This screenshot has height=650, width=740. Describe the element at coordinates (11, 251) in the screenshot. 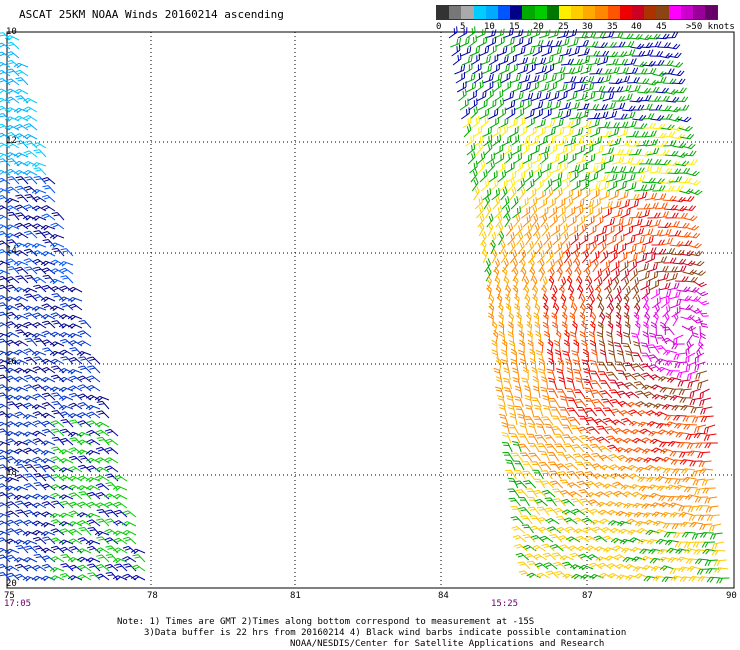

I see `lat-tick-14: 14` at that location.